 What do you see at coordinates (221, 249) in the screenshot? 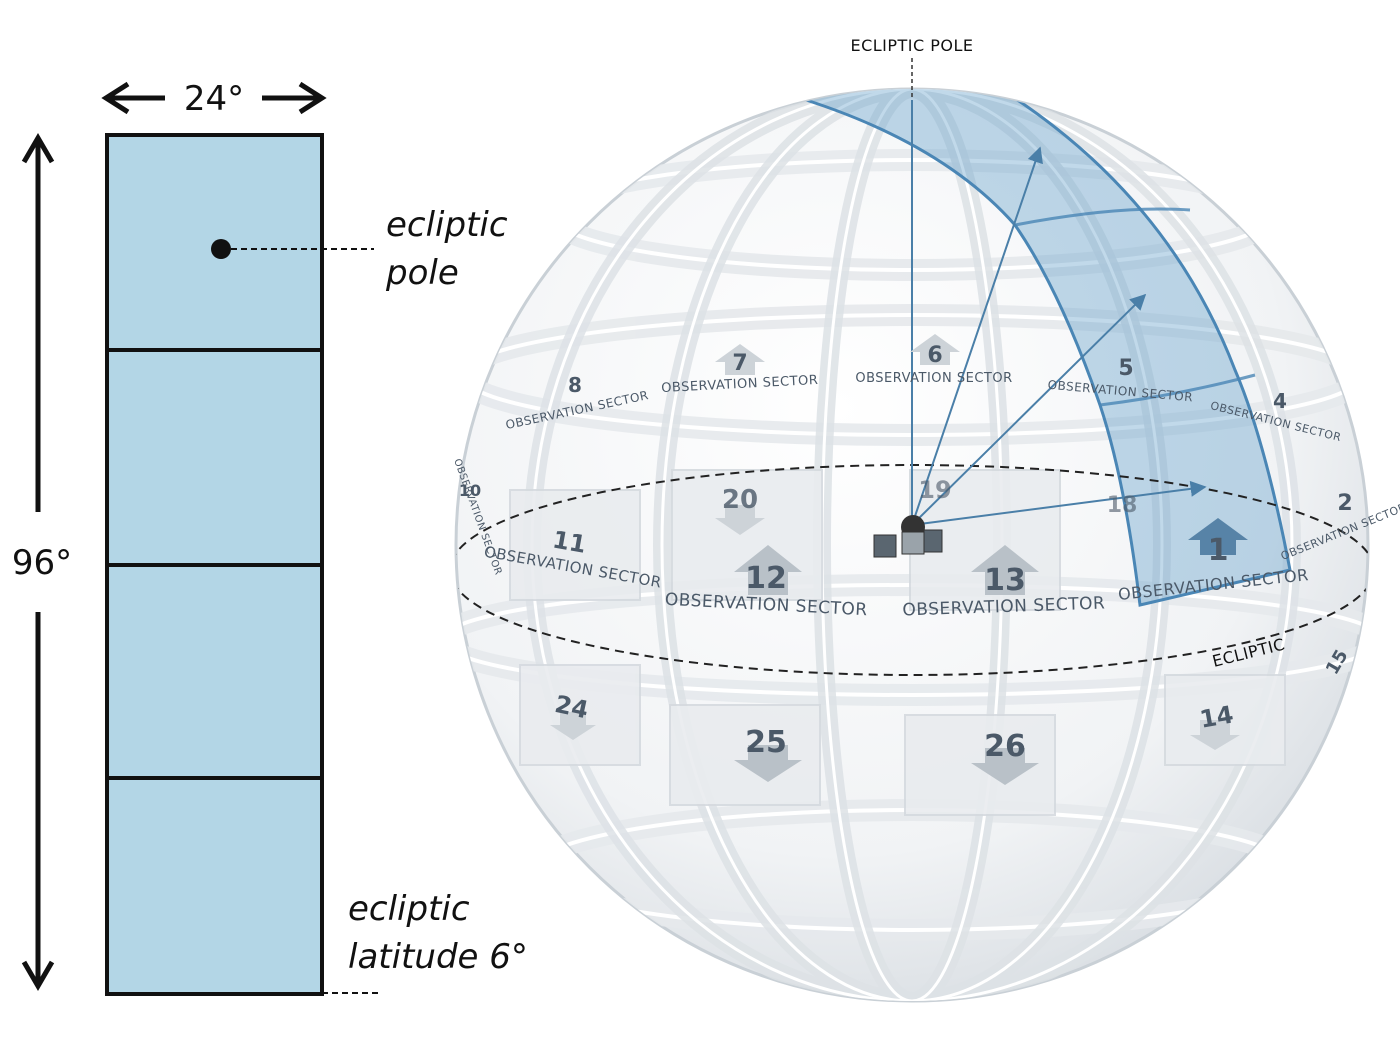
I see `pole-dot` at bounding box center [221, 249].